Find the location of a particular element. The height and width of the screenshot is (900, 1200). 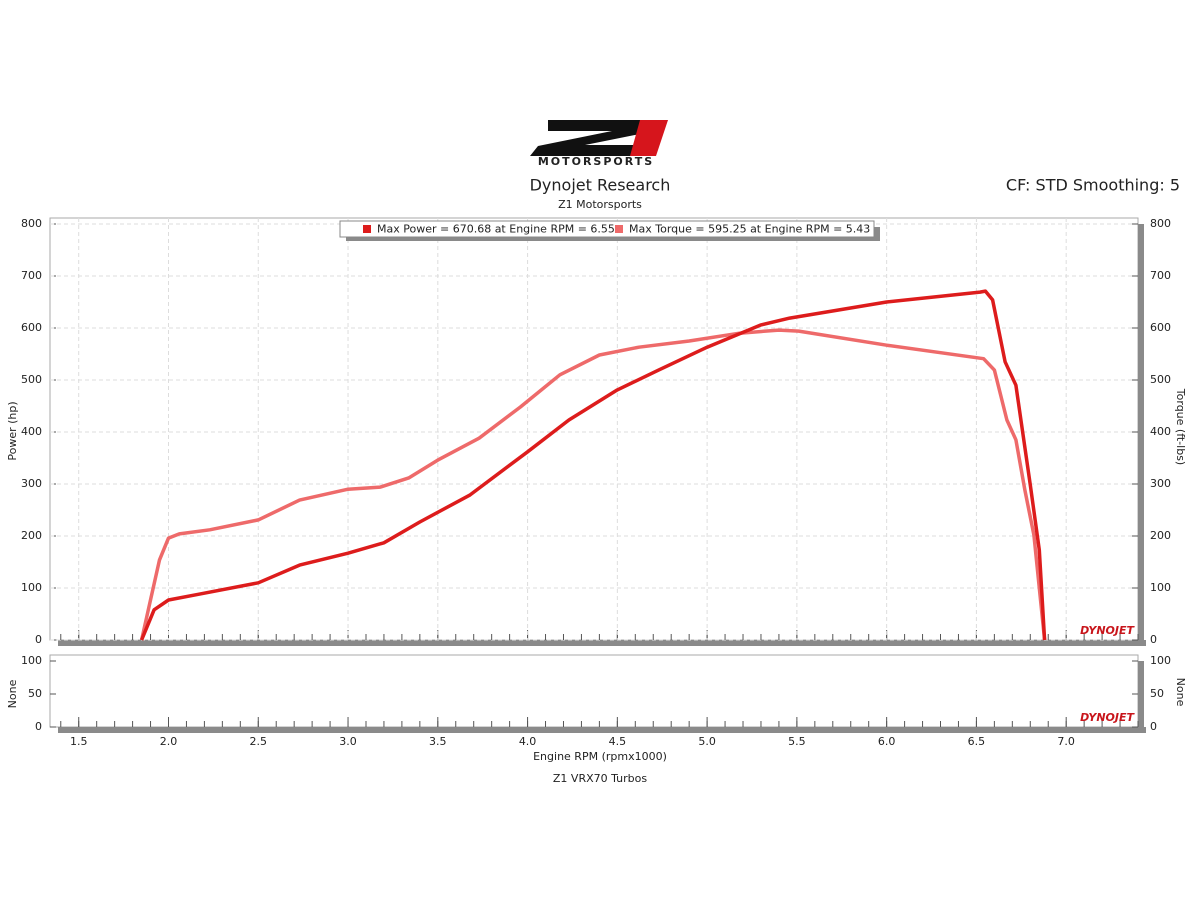

y2-tick-label: 300 is located at coordinates (1160, 483).